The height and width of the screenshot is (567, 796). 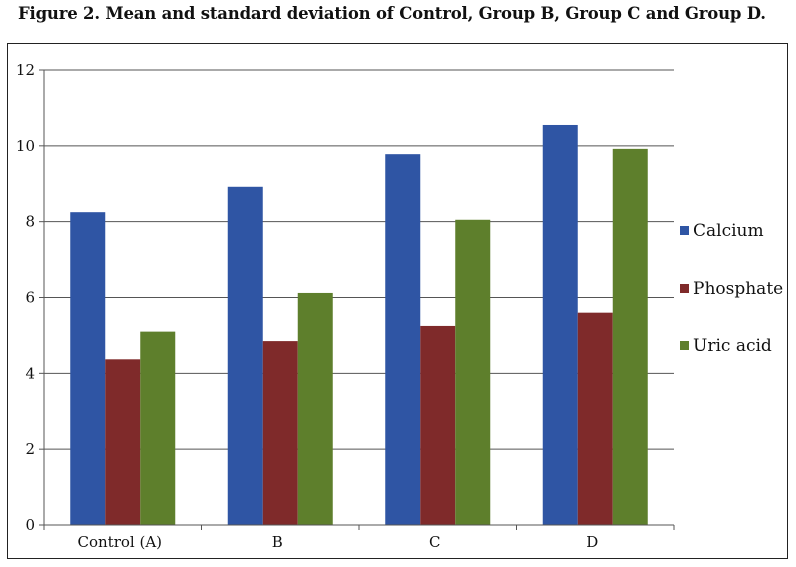 What do you see at coordinates (120, 542) in the screenshot?
I see `x-tick-label: Control (A)` at bounding box center [120, 542].